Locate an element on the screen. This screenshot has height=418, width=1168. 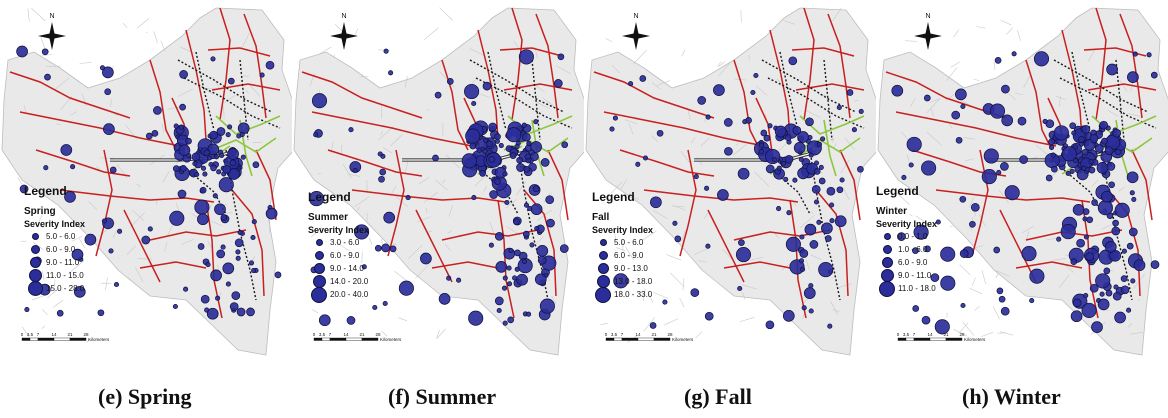
legend-class-1: 5.0 - 6.0 is located at coordinates (54, 236).